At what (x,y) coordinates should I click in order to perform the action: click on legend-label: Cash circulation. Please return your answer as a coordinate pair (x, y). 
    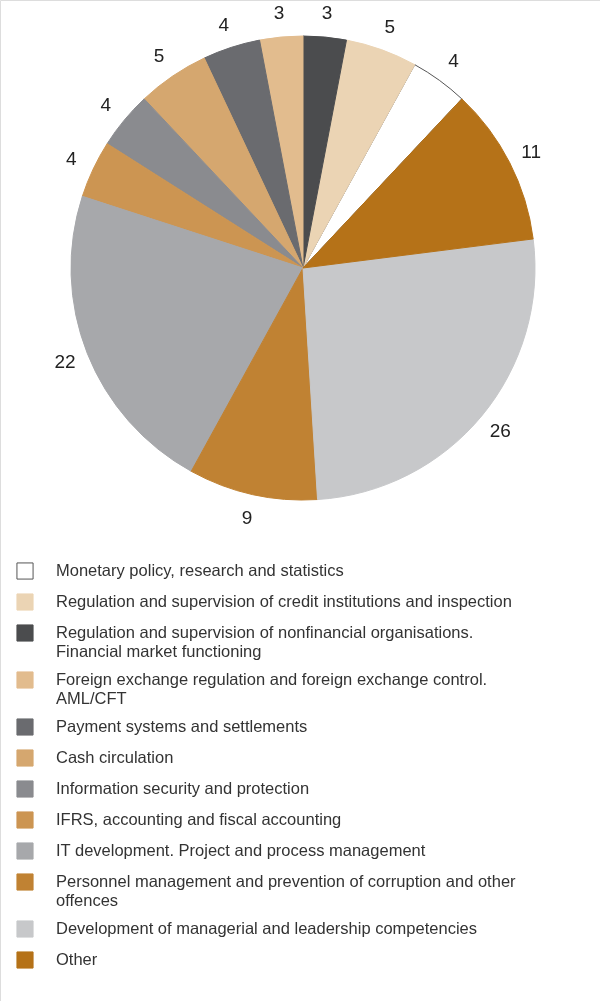
    Looking at the image, I should click on (115, 757).